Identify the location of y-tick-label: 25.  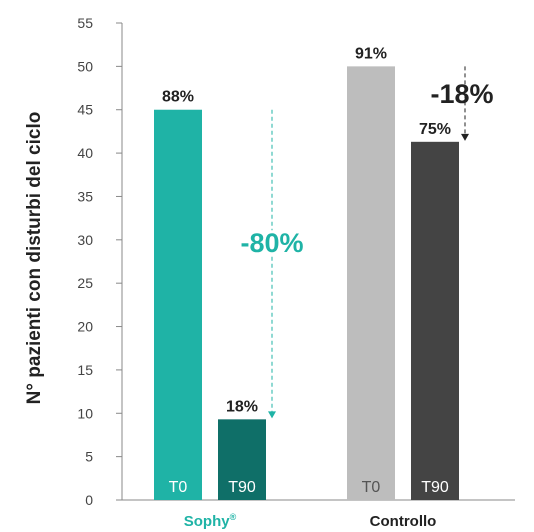
(85, 283).